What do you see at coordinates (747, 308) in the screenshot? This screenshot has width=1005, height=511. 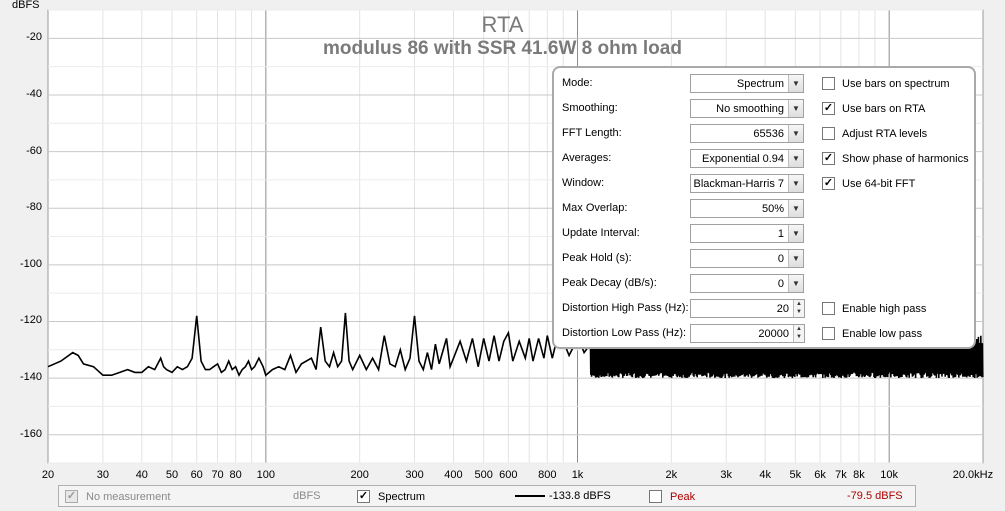 I see `setting-spinner: 20 ▲ ▼` at bounding box center [747, 308].